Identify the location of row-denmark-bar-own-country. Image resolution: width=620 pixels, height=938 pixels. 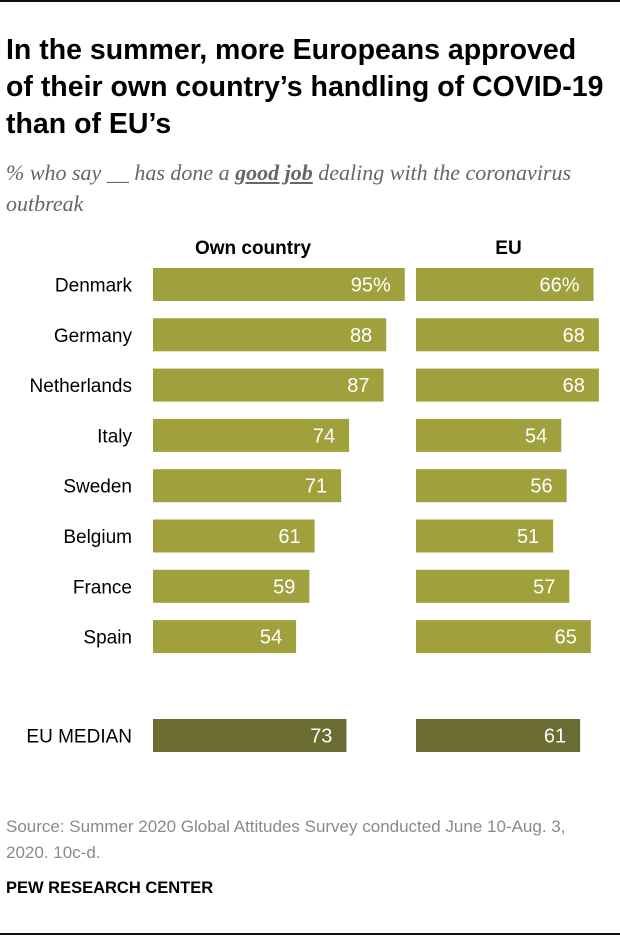
(279, 284).